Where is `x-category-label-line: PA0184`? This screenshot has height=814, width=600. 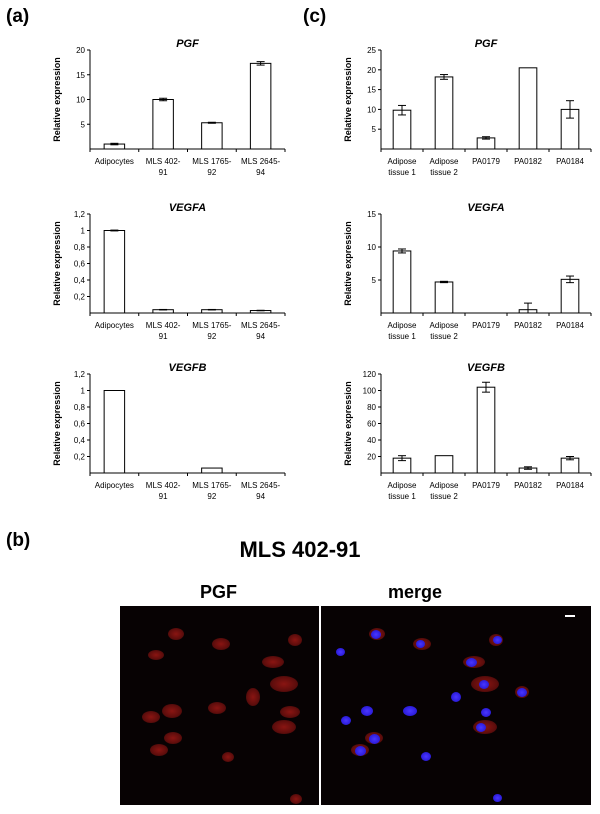 x-category-label-line: PA0184 is located at coordinates (570, 161).